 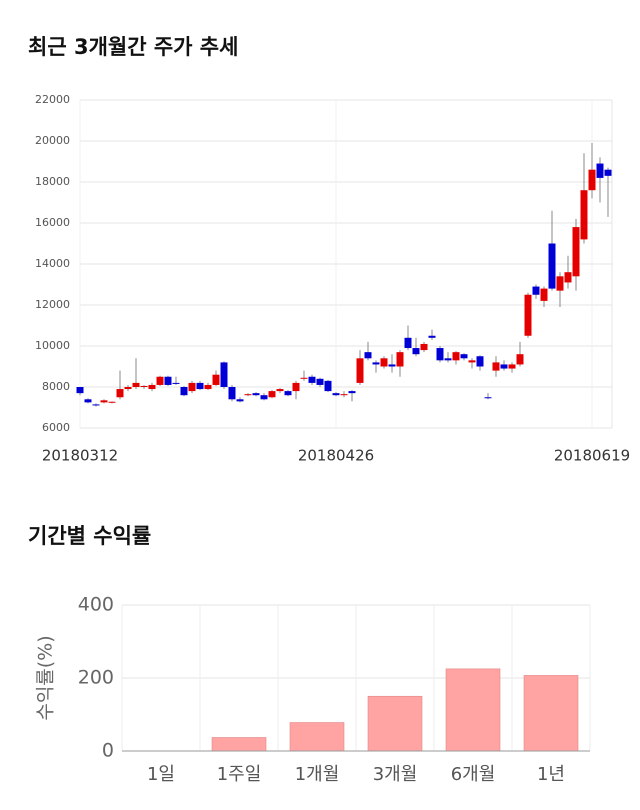 What do you see at coordinates (108, 751) in the screenshot?
I see `y-tick-label: 0` at bounding box center [108, 751].